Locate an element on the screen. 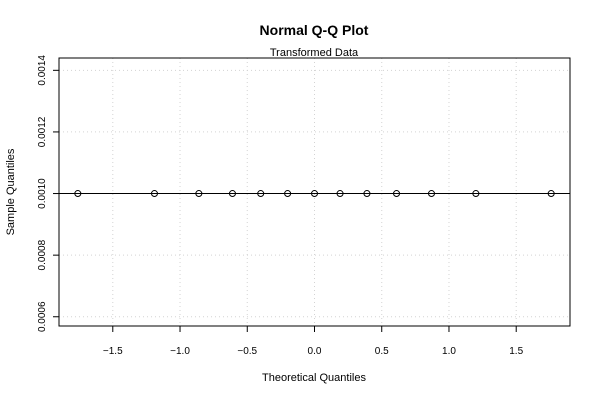 Image resolution: width=599 pixels, height=400 pixels. x-tick-label: −1.5 is located at coordinates (113, 351).